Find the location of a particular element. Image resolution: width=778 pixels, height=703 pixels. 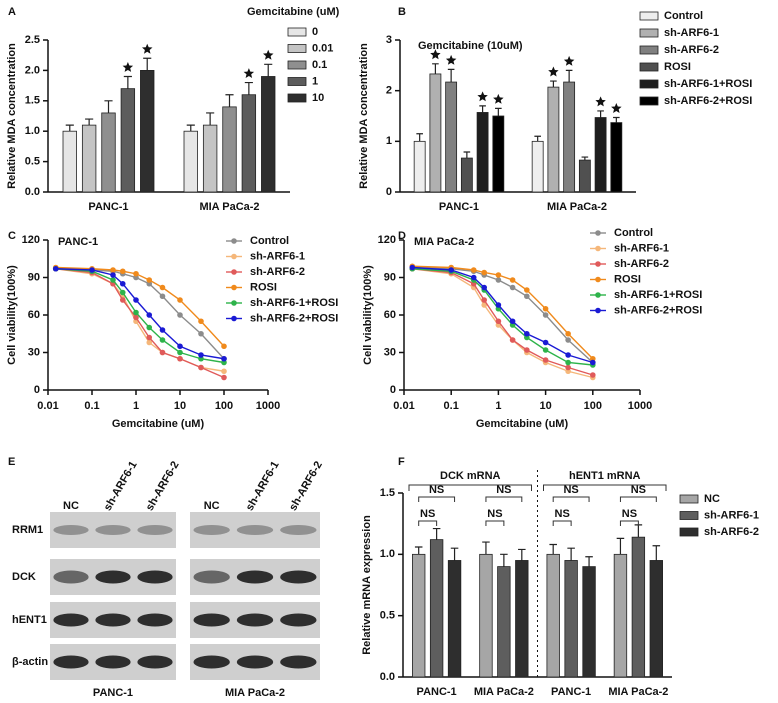

legend-label: ROSI is located at coordinates (627, 279).